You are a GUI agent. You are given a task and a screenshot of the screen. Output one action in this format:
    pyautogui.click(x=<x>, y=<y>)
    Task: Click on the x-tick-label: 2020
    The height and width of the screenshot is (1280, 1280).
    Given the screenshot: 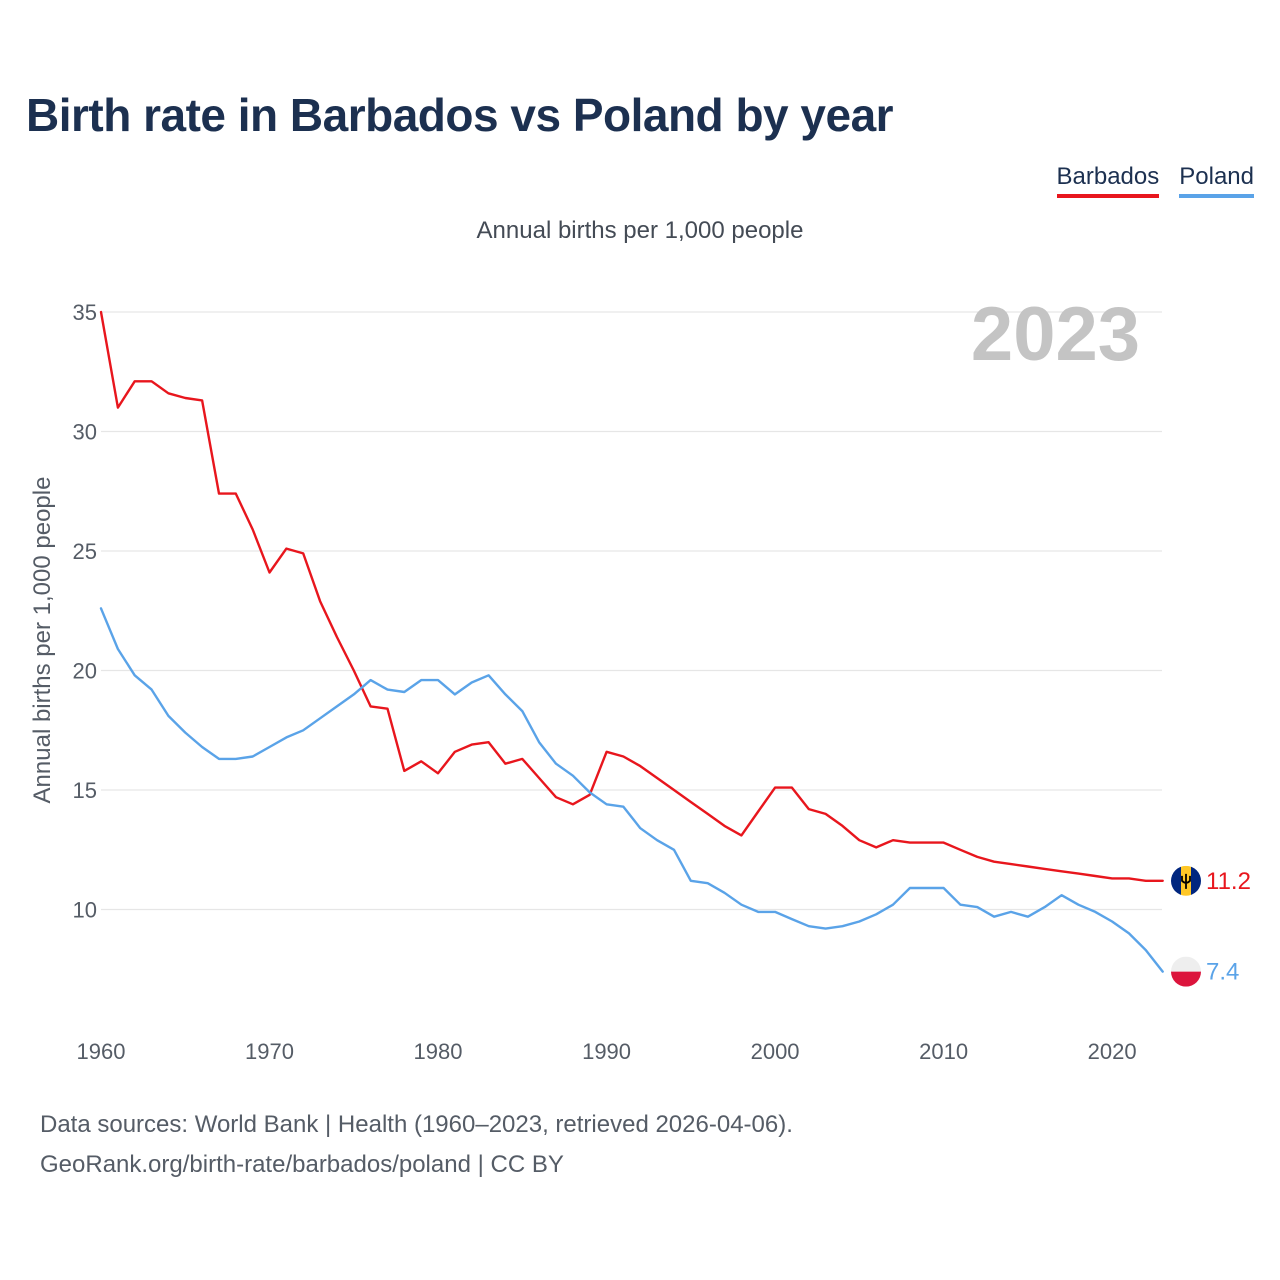 What is the action you would take?
    pyautogui.click(x=1112, y=1051)
    